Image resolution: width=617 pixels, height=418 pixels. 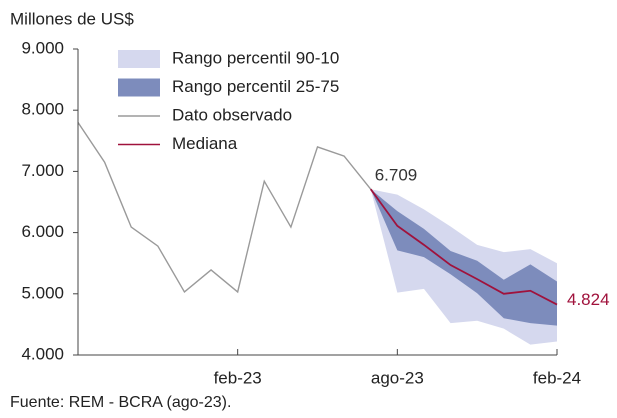 I want to click on value-label: 4.824, so click(x=588, y=299).